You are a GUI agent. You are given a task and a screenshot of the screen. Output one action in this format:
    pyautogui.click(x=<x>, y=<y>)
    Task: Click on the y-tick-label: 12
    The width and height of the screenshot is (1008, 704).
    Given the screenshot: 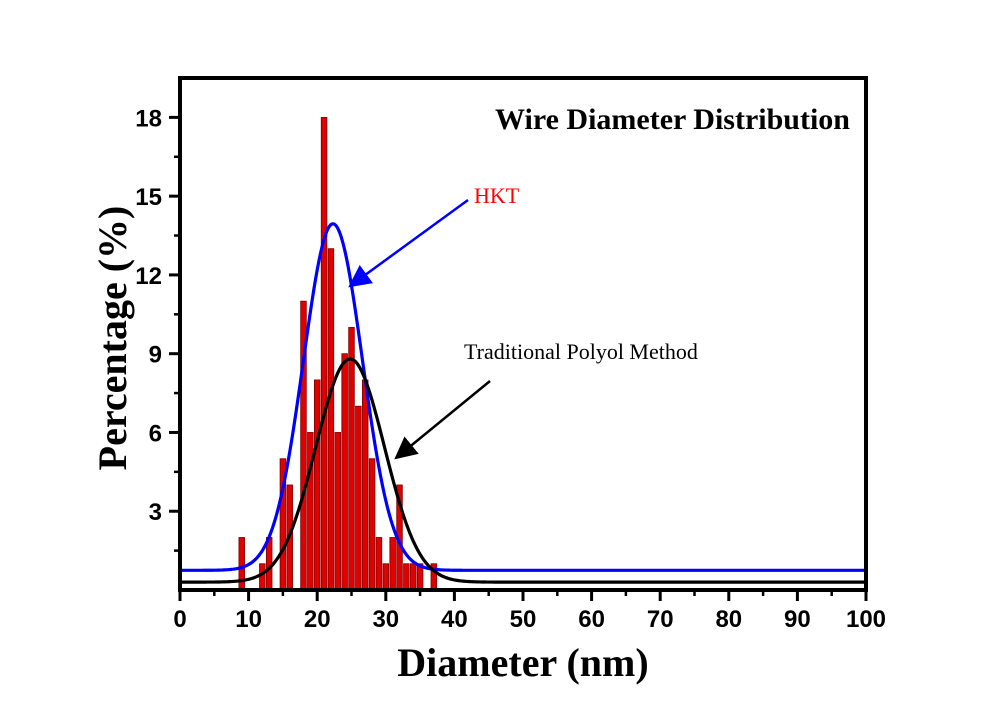 What is the action you would take?
    pyautogui.click(x=148, y=276)
    